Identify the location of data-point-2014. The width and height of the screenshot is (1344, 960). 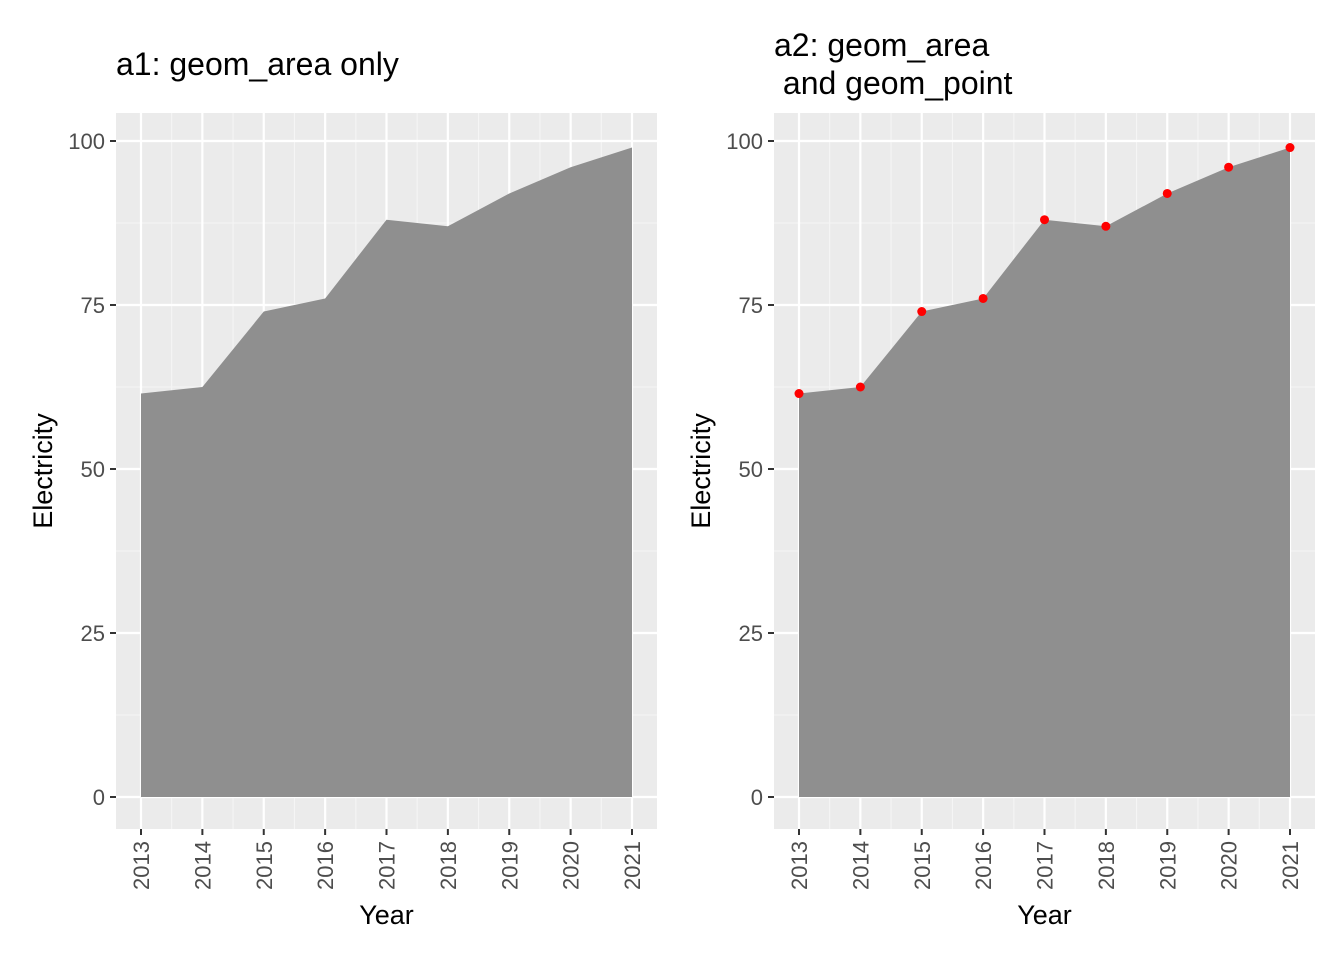
(860, 387).